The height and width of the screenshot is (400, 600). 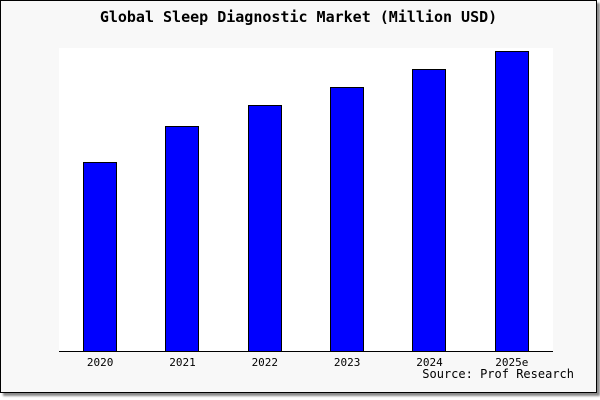 I want to click on x-tick-label-2024: 2024, so click(x=429, y=362).